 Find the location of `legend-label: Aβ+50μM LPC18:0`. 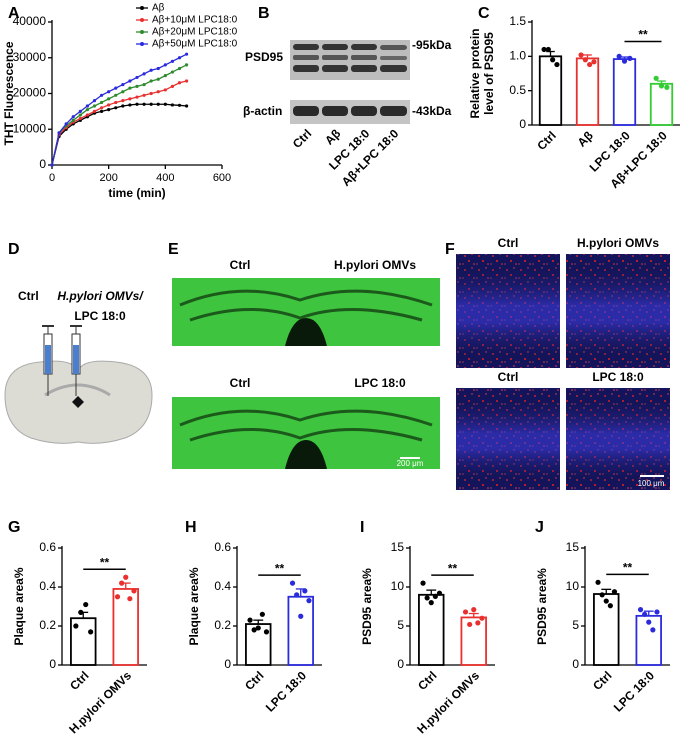

legend-label: Aβ+50μM LPC18:0 is located at coordinates (195, 44).